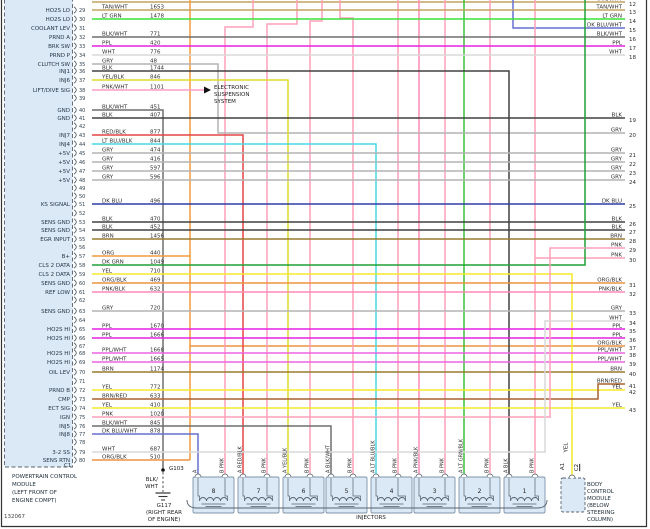 This screenshot has height=529, width=650. What do you see at coordinates (632, 314) in the screenshot?
I see `edge-number: 33` at bounding box center [632, 314].